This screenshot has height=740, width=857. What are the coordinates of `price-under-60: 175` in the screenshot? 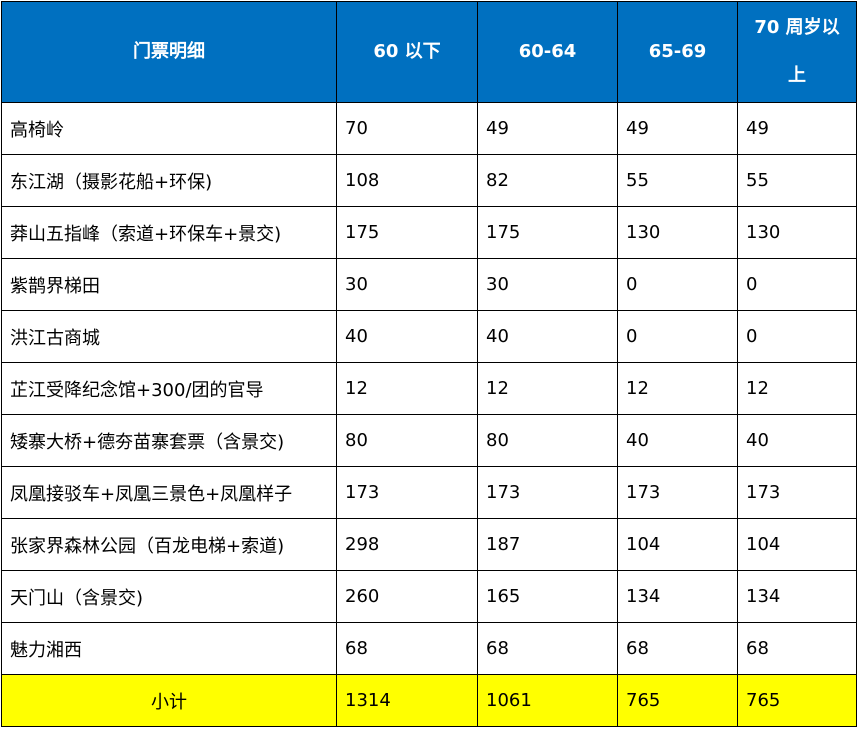 It's located at (407, 232).